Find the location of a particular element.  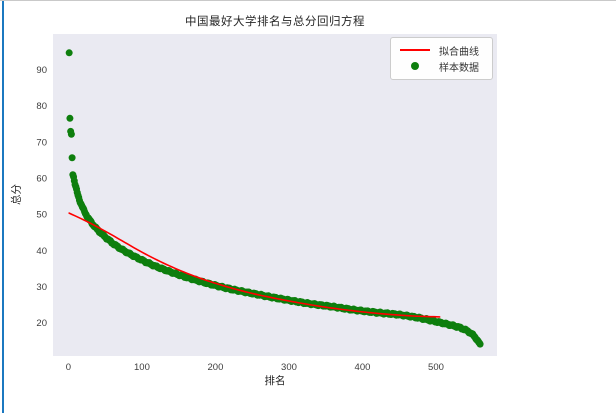

legend-item-fit-curve: 拟合曲线 is located at coordinates (441, 50).